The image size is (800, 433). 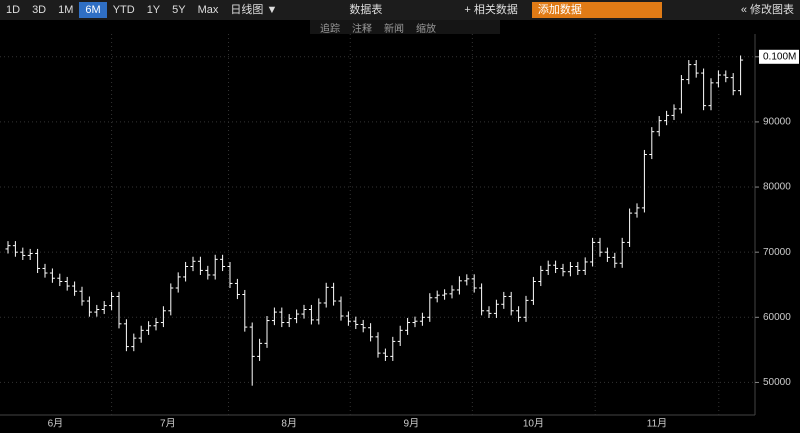 I want to click on x-tick-label: 10月, so click(x=533, y=424).